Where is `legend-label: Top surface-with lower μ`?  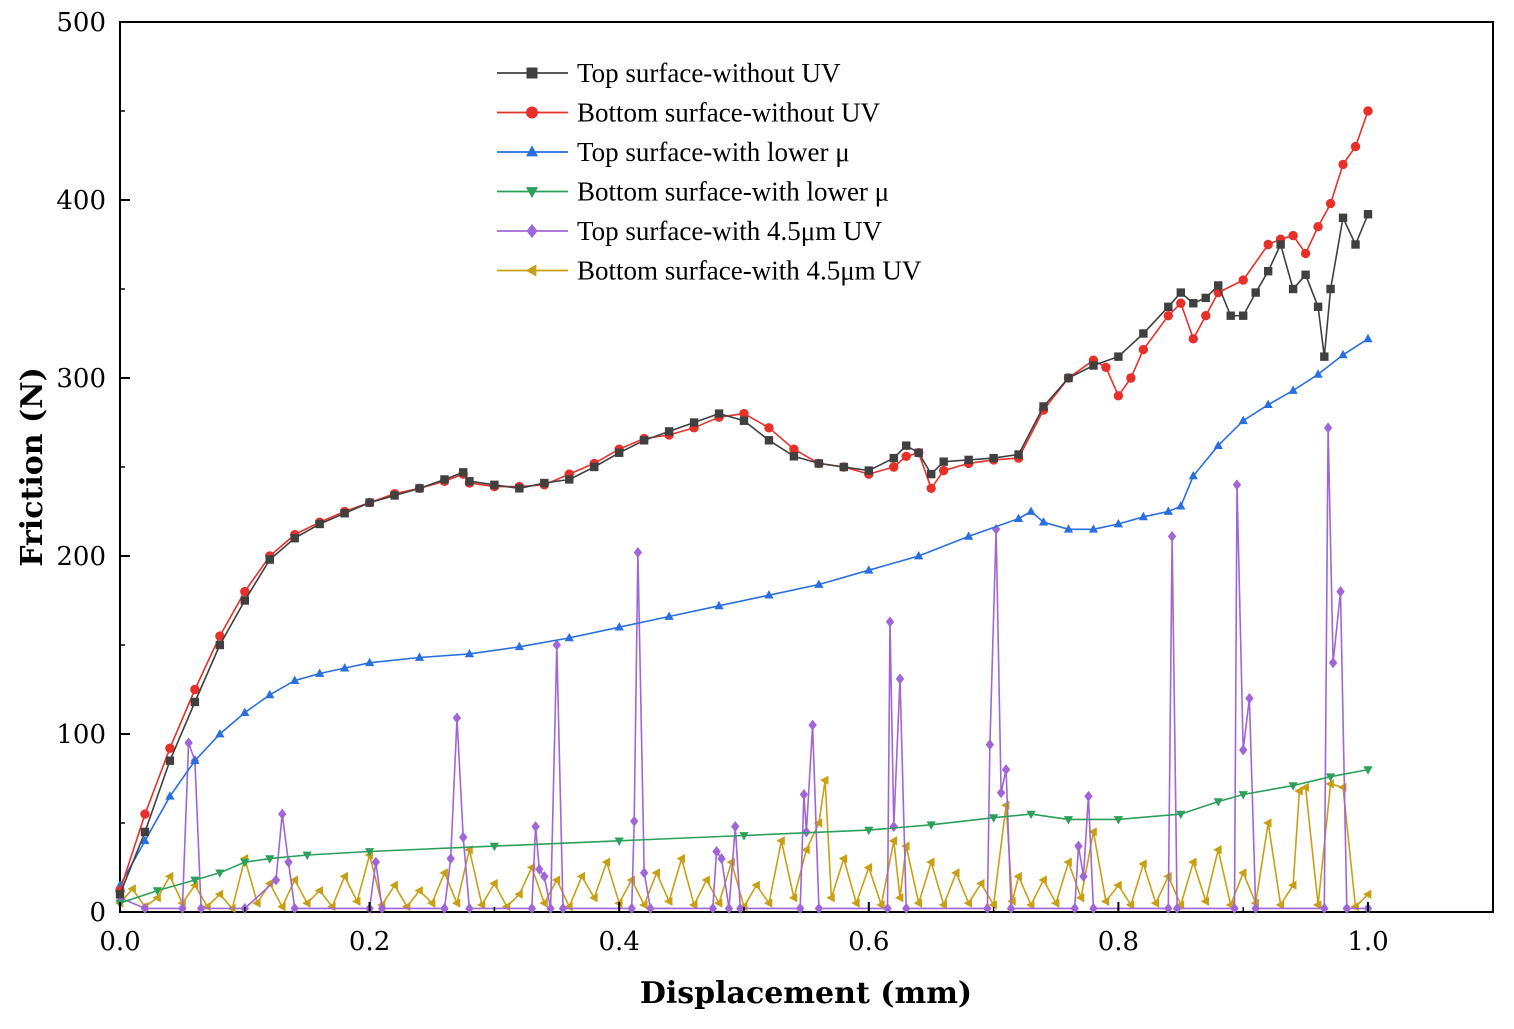
legend-label: Top surface-with lower μ is located at coordinates (713, 152).